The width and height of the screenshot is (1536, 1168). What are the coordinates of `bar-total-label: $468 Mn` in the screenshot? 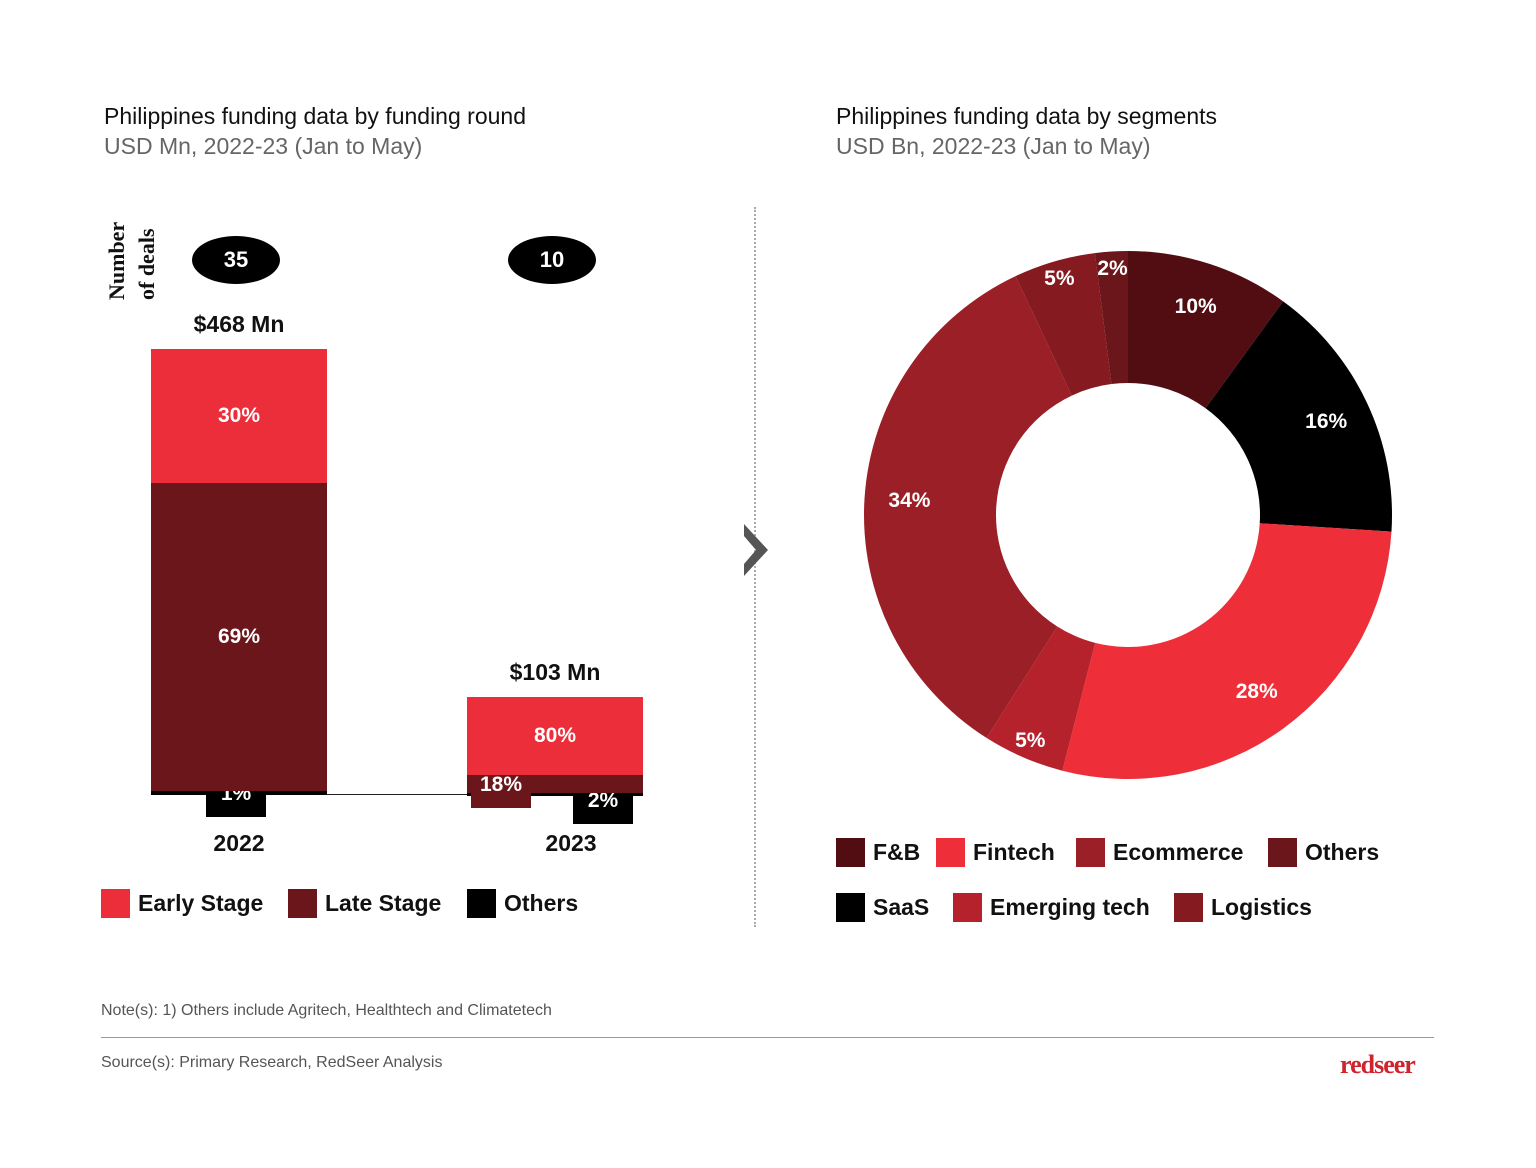 It's located at (239, 324).